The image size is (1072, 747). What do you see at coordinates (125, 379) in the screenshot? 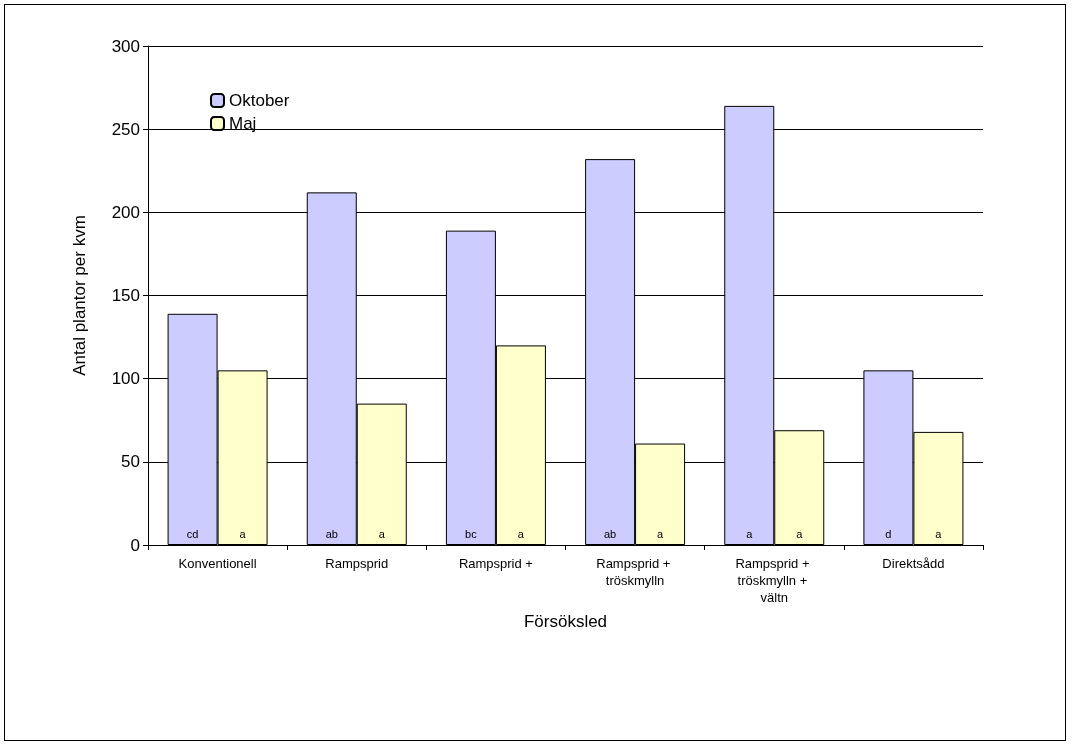
I see `y-tick-label: 100` at bounding box center [125, 379].